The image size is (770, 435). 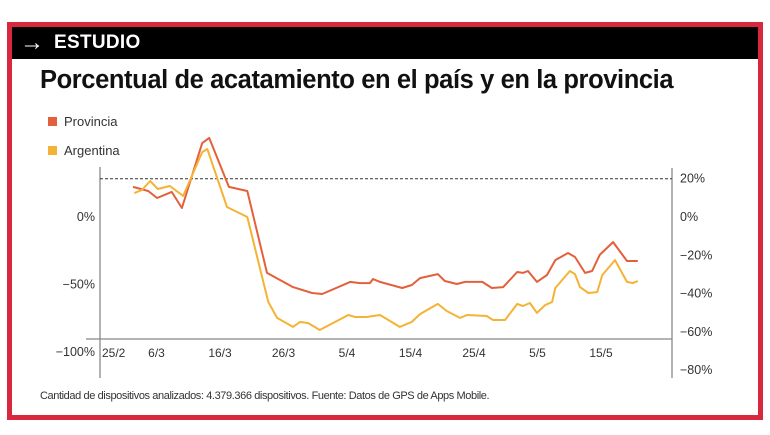 What do you see at coordinates (696, 294) in the screenshot?
I see `y-right-tick-label: −40%` at bounding box center [696, 294].